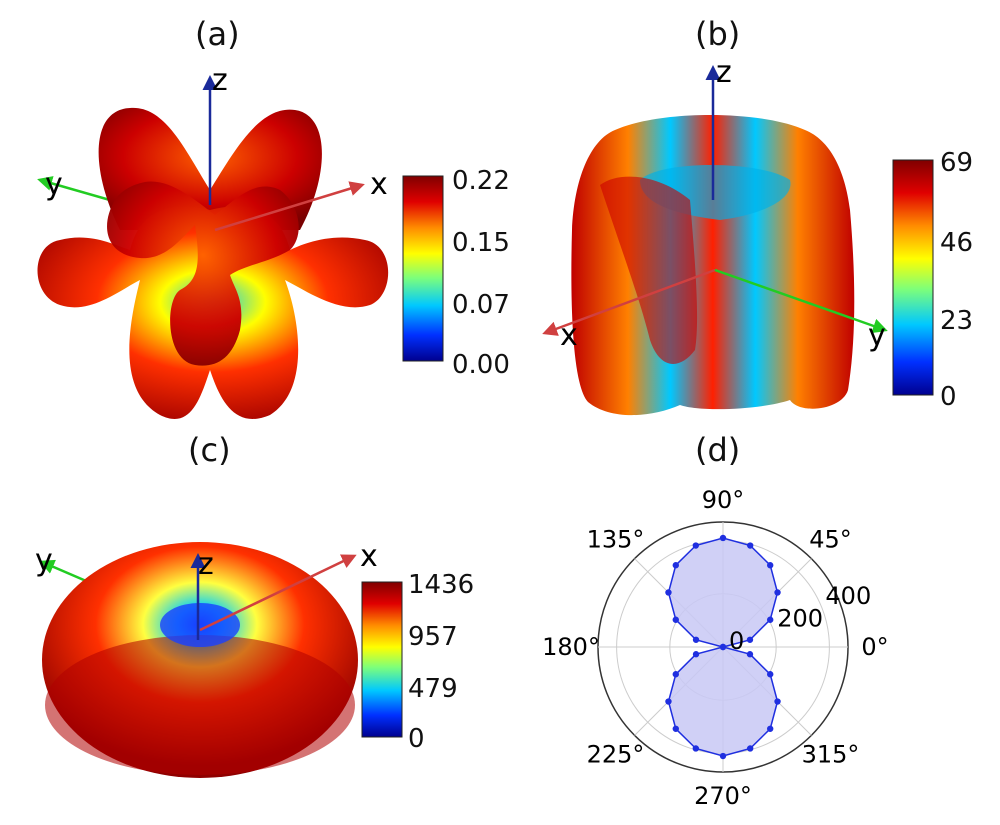 Image resolution: width=1000 pixels, height=825 pixels. Describe the element at coordinates (848, 596) in the screenshot. I see `polar-radial-tick: 400` at that location.